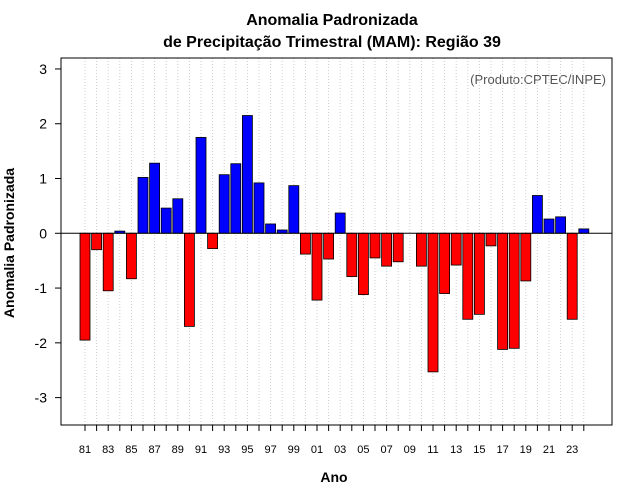  Describe the element at coordinates (108, 450) in the screenshot. I see `x-tick-label: 83` at that location.